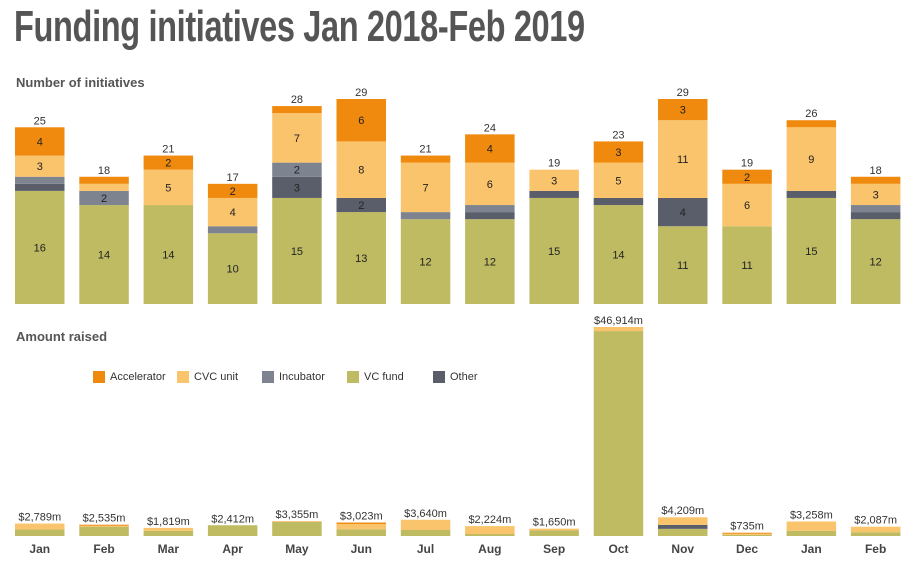  What do you see at coordinates (361, 549) in the screenshot?
I see `x-tick-label: Jun` at bounding box center [361, 549].